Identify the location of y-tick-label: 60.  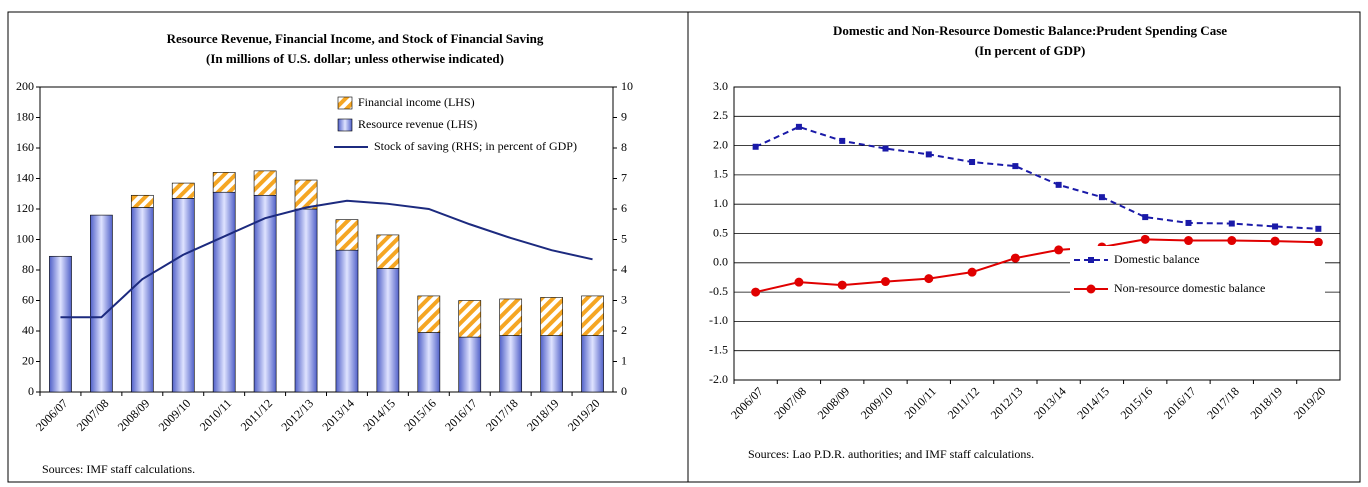
(28, 299).